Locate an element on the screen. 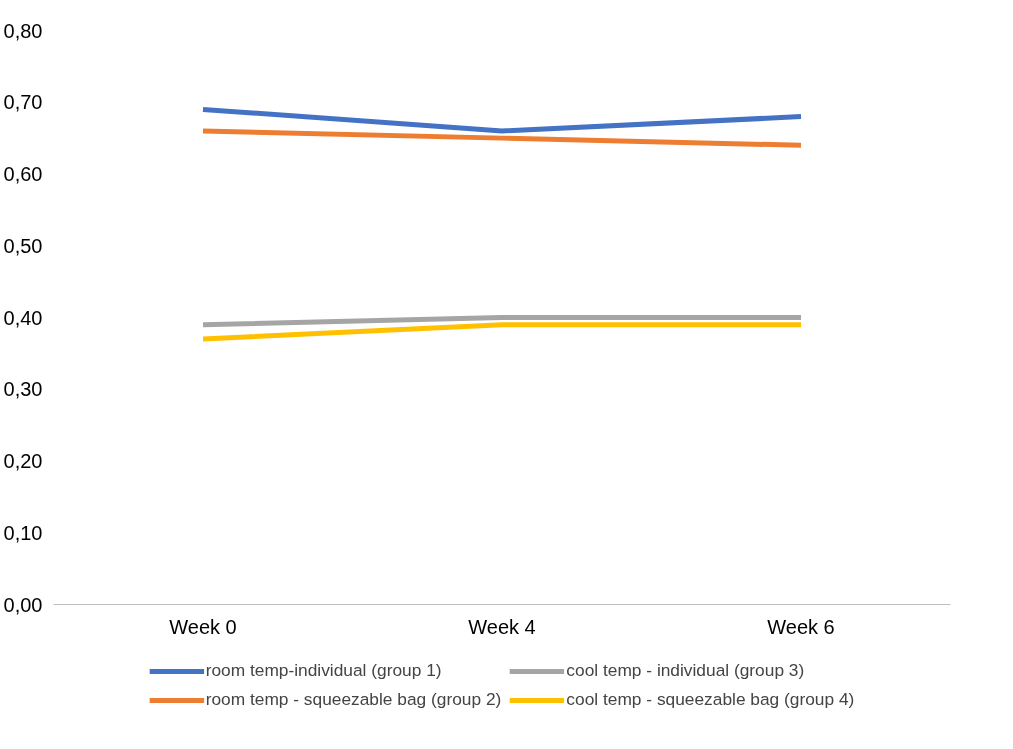 This screenshot has height=749, width=1013. x-tick-label: Week 4 is located at coordinates (502, 626).